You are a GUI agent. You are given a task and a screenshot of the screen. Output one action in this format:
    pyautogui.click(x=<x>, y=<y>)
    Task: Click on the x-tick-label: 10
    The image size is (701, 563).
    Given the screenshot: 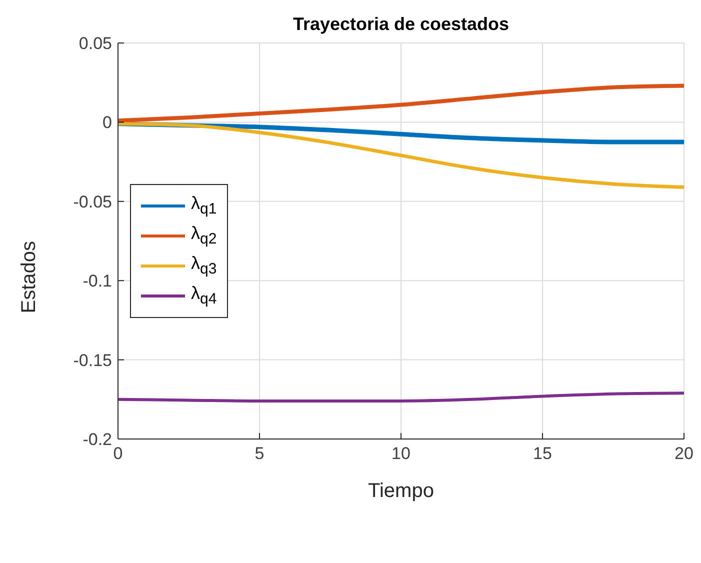 What is the action you would take?
    pyautogui.click(x=401, y=454)
    